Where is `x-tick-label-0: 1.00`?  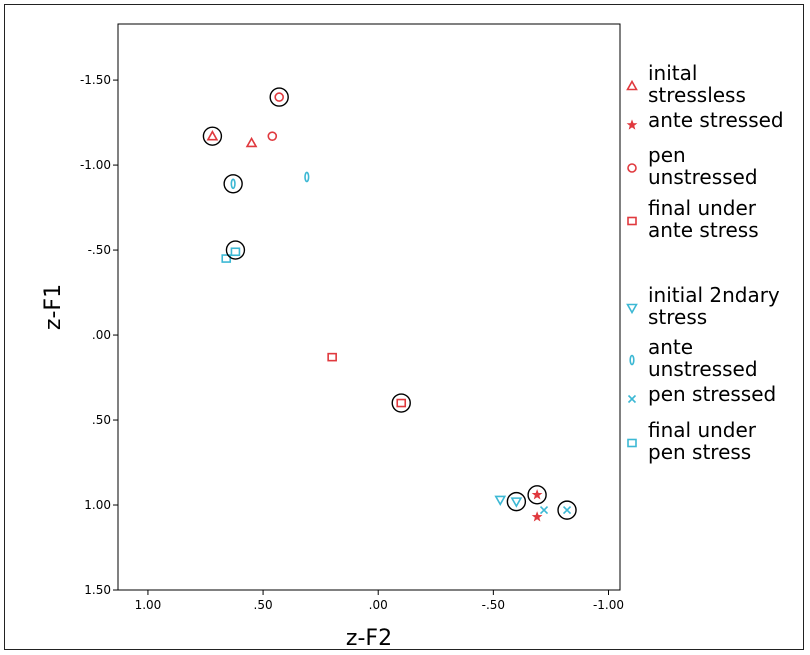 x-tick-label-0: 1.00 is located at coordinates (148, 605).